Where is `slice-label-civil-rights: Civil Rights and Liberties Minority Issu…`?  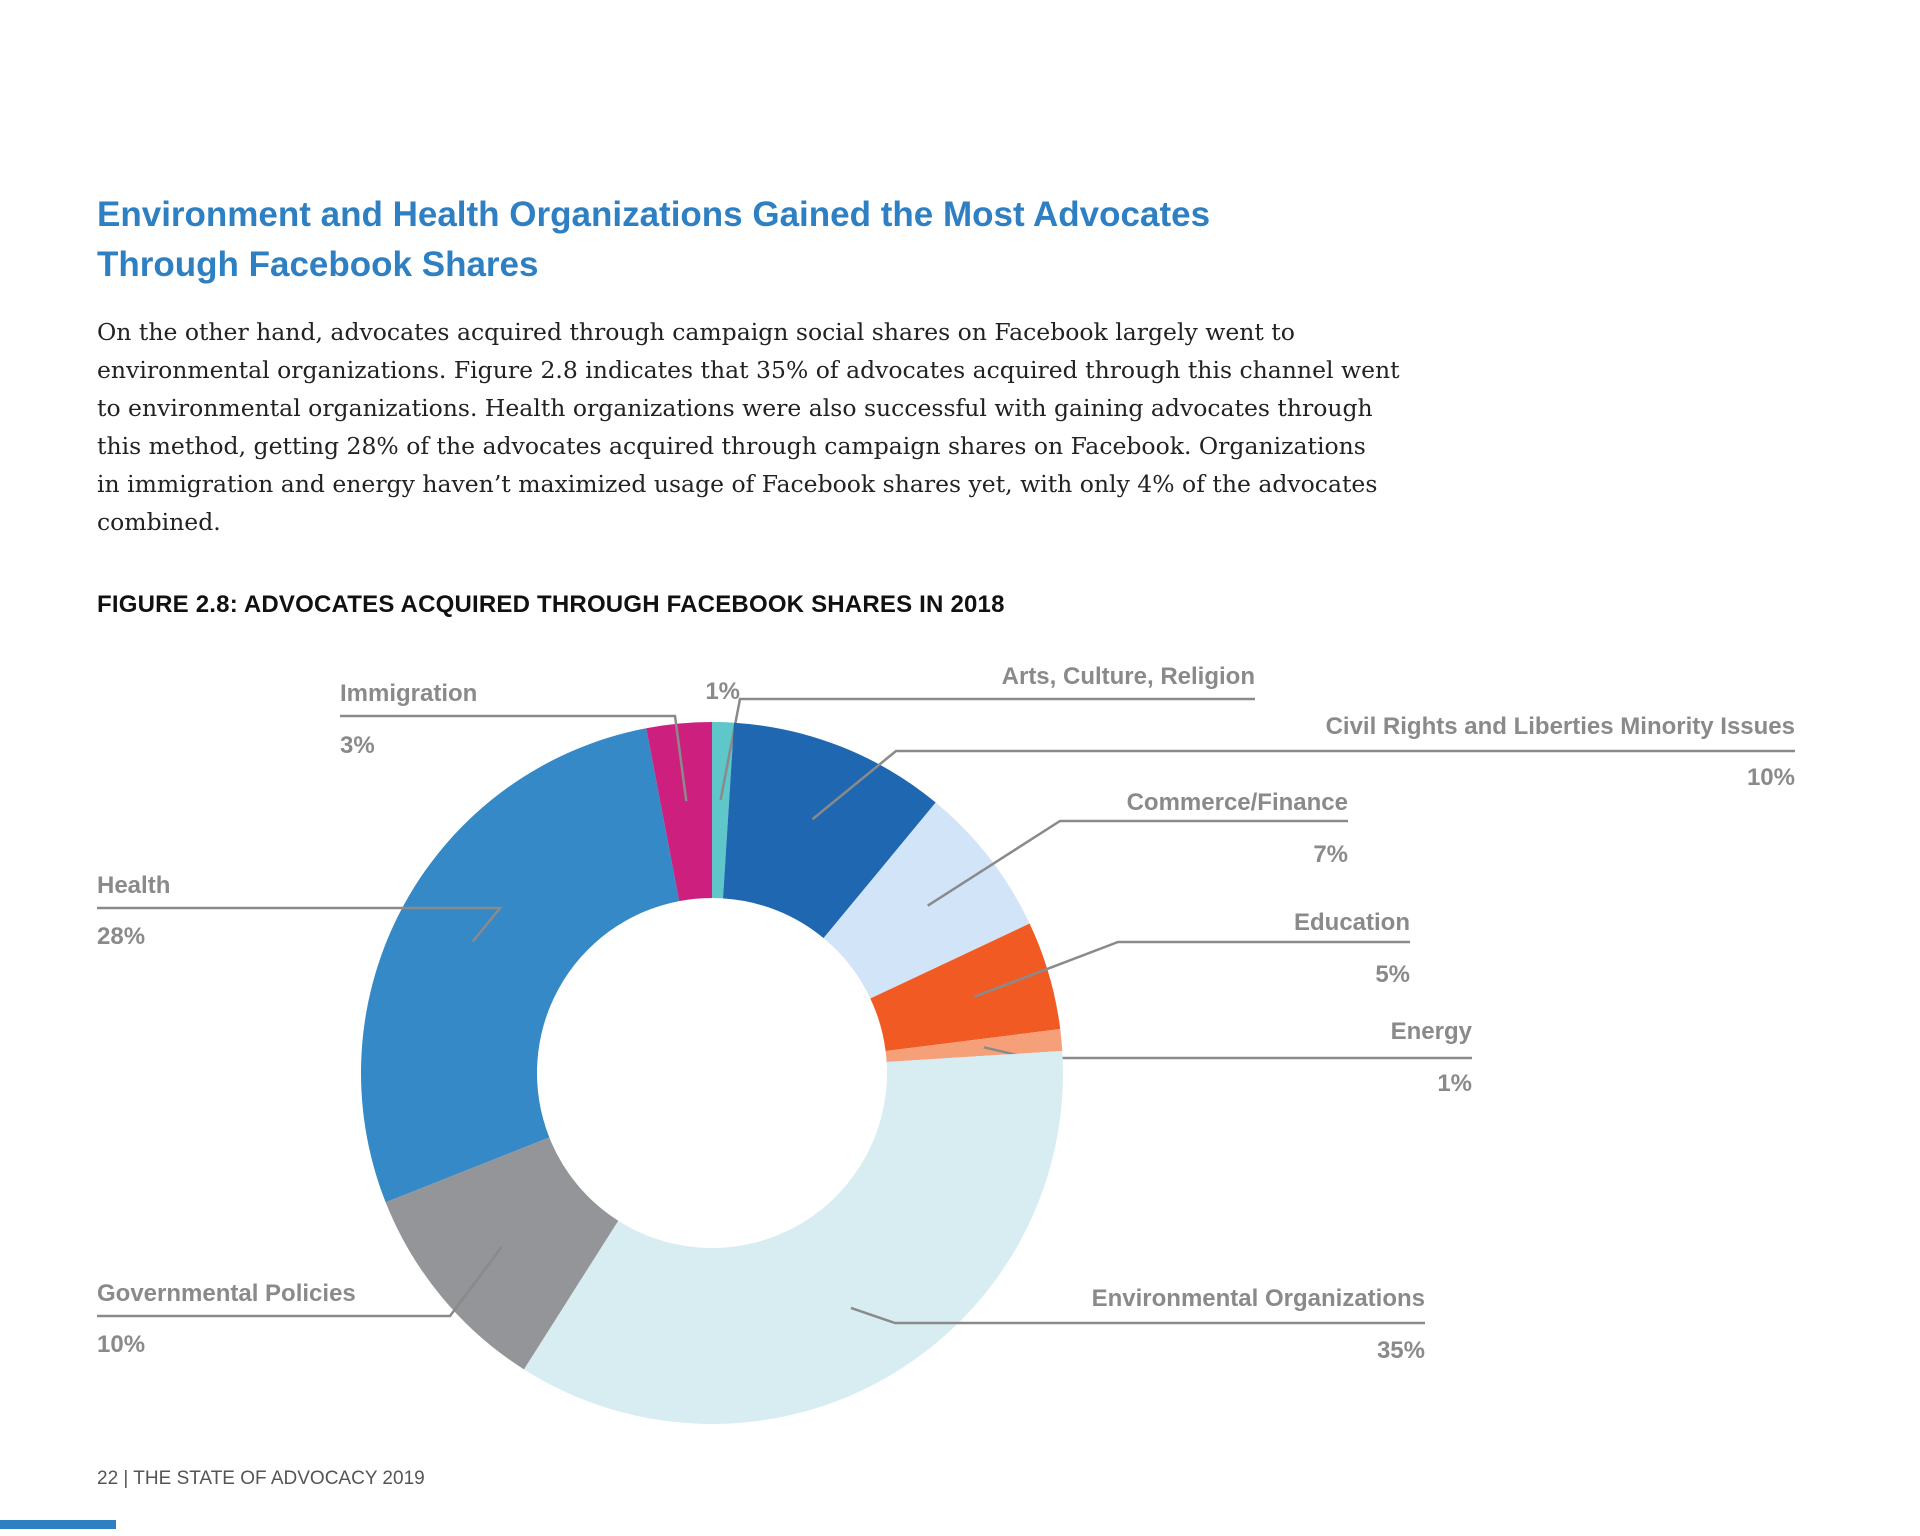
slice-label-civil-rights: Civil Rights and Liberties Minority Issu… is located at coordinates (1560, 726).